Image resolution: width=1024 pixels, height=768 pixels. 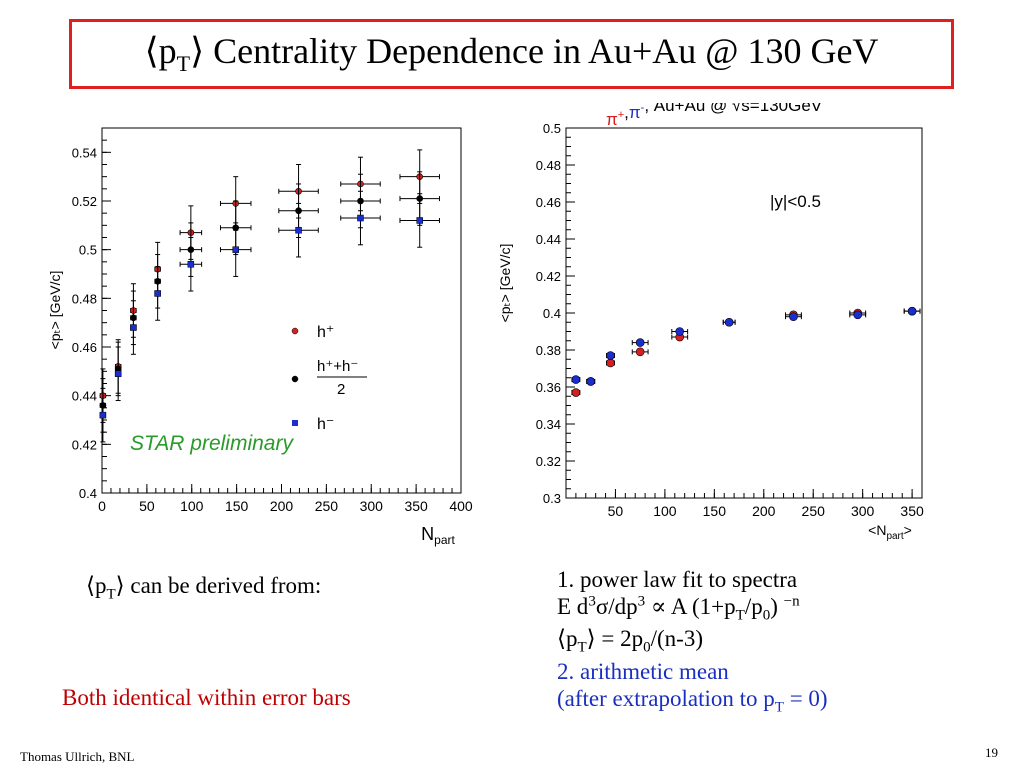 What do you see at coordinates (552, 128) in the screenshot?
I see `y-tick-label: 0.5` at bounding box center [552, 128].